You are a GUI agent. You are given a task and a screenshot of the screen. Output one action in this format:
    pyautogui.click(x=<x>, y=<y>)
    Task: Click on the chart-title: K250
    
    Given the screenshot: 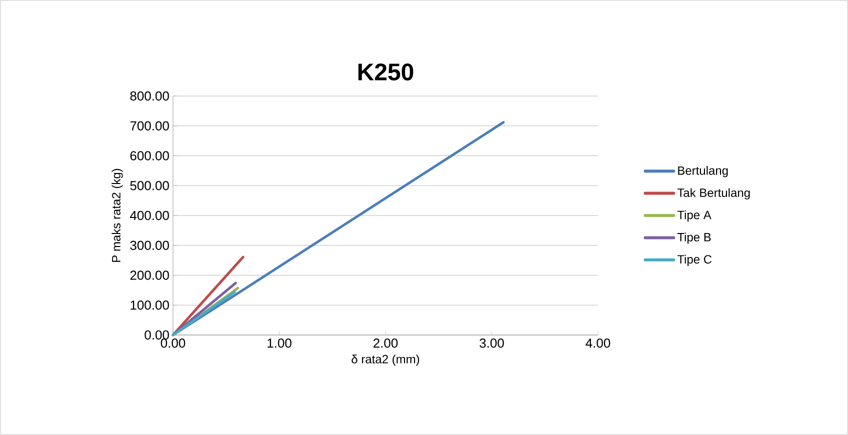 What is the action you would take?
    pyautogui.click(x=386, y=71)
    